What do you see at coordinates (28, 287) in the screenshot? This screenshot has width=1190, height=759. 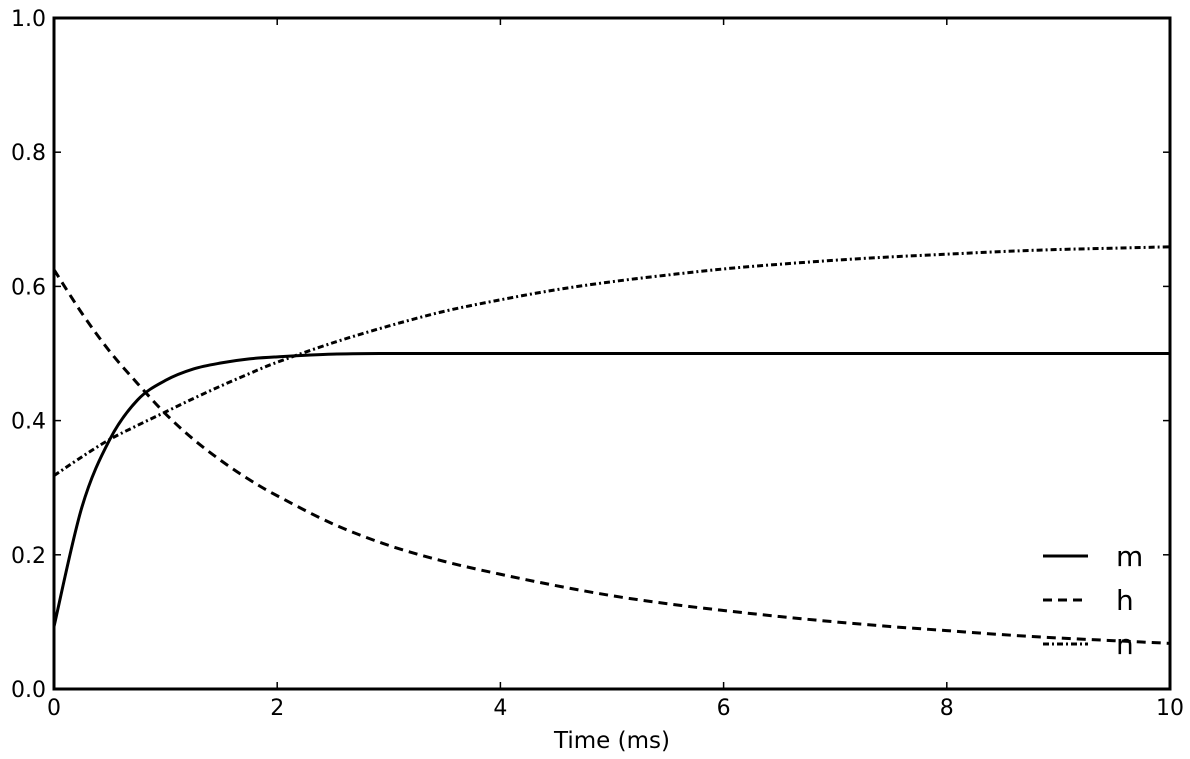 I see `y-tick-label: 0.6` at bounding box center [28, 287].